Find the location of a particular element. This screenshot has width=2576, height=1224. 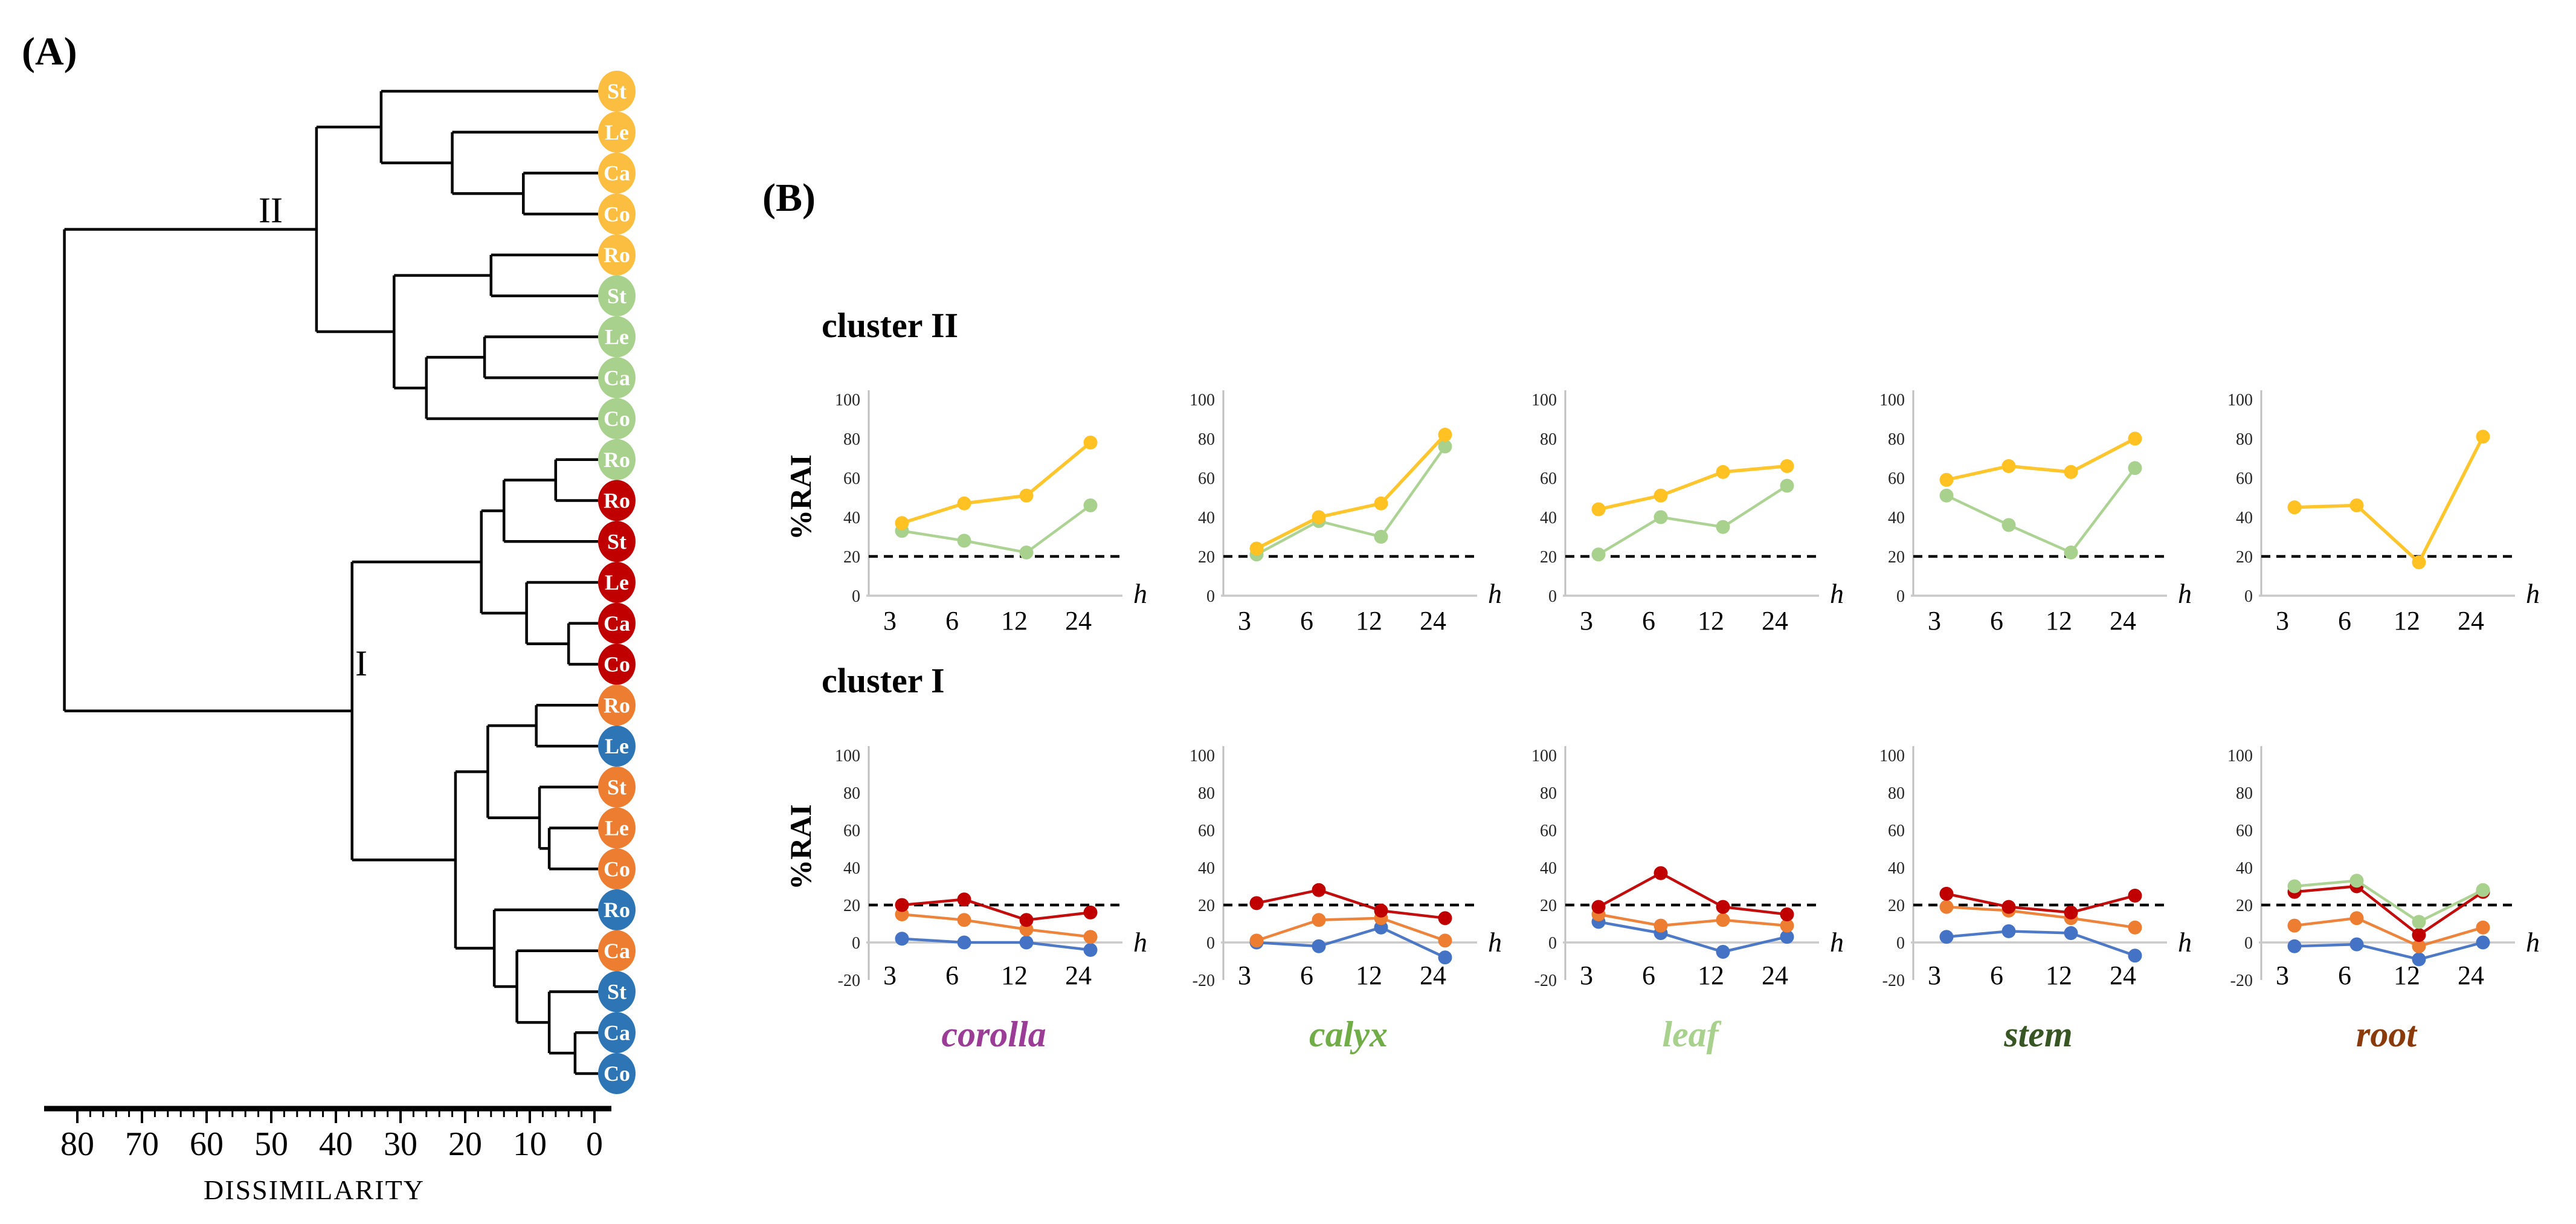

rai-chart-cluster-ii-stem: 0 20 40 60 80 100 3 6 12 24 h is located at coordinates (2035, 513).